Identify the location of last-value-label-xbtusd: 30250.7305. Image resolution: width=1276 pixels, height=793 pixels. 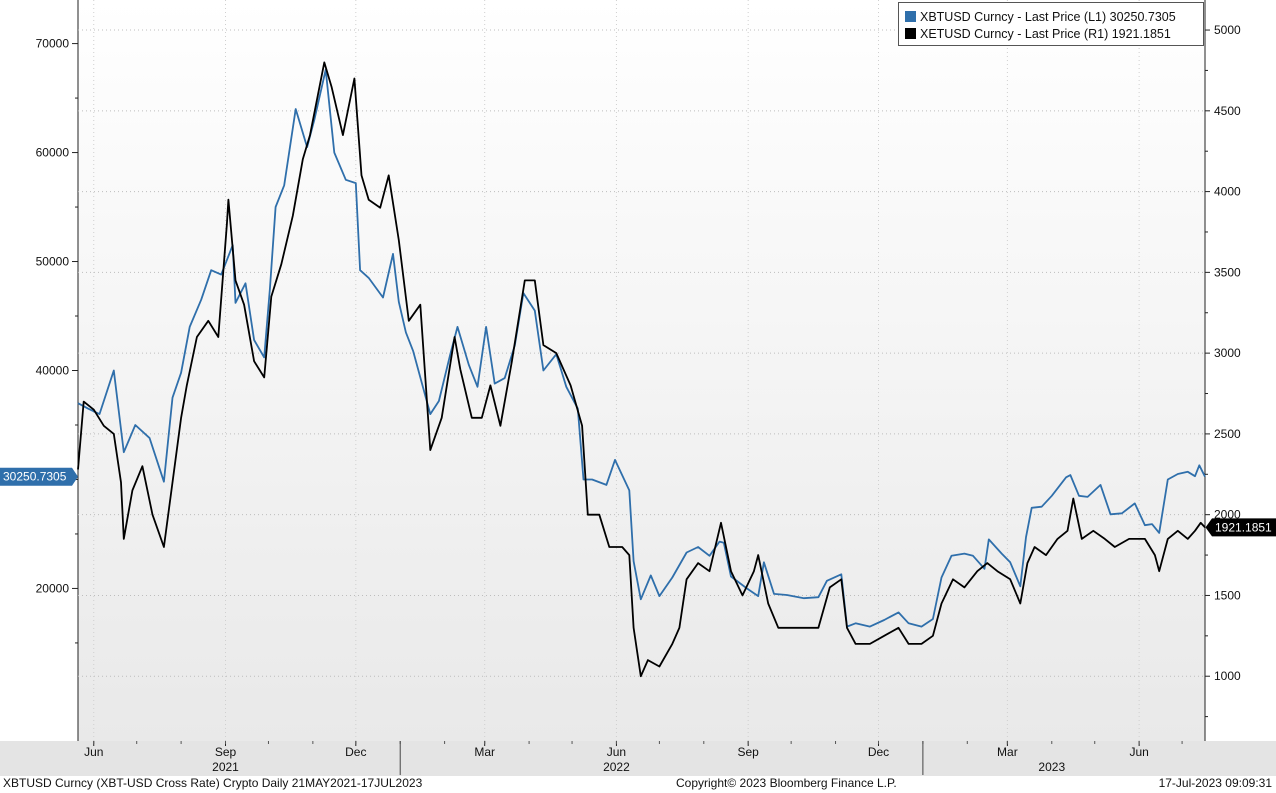
(35, 477).